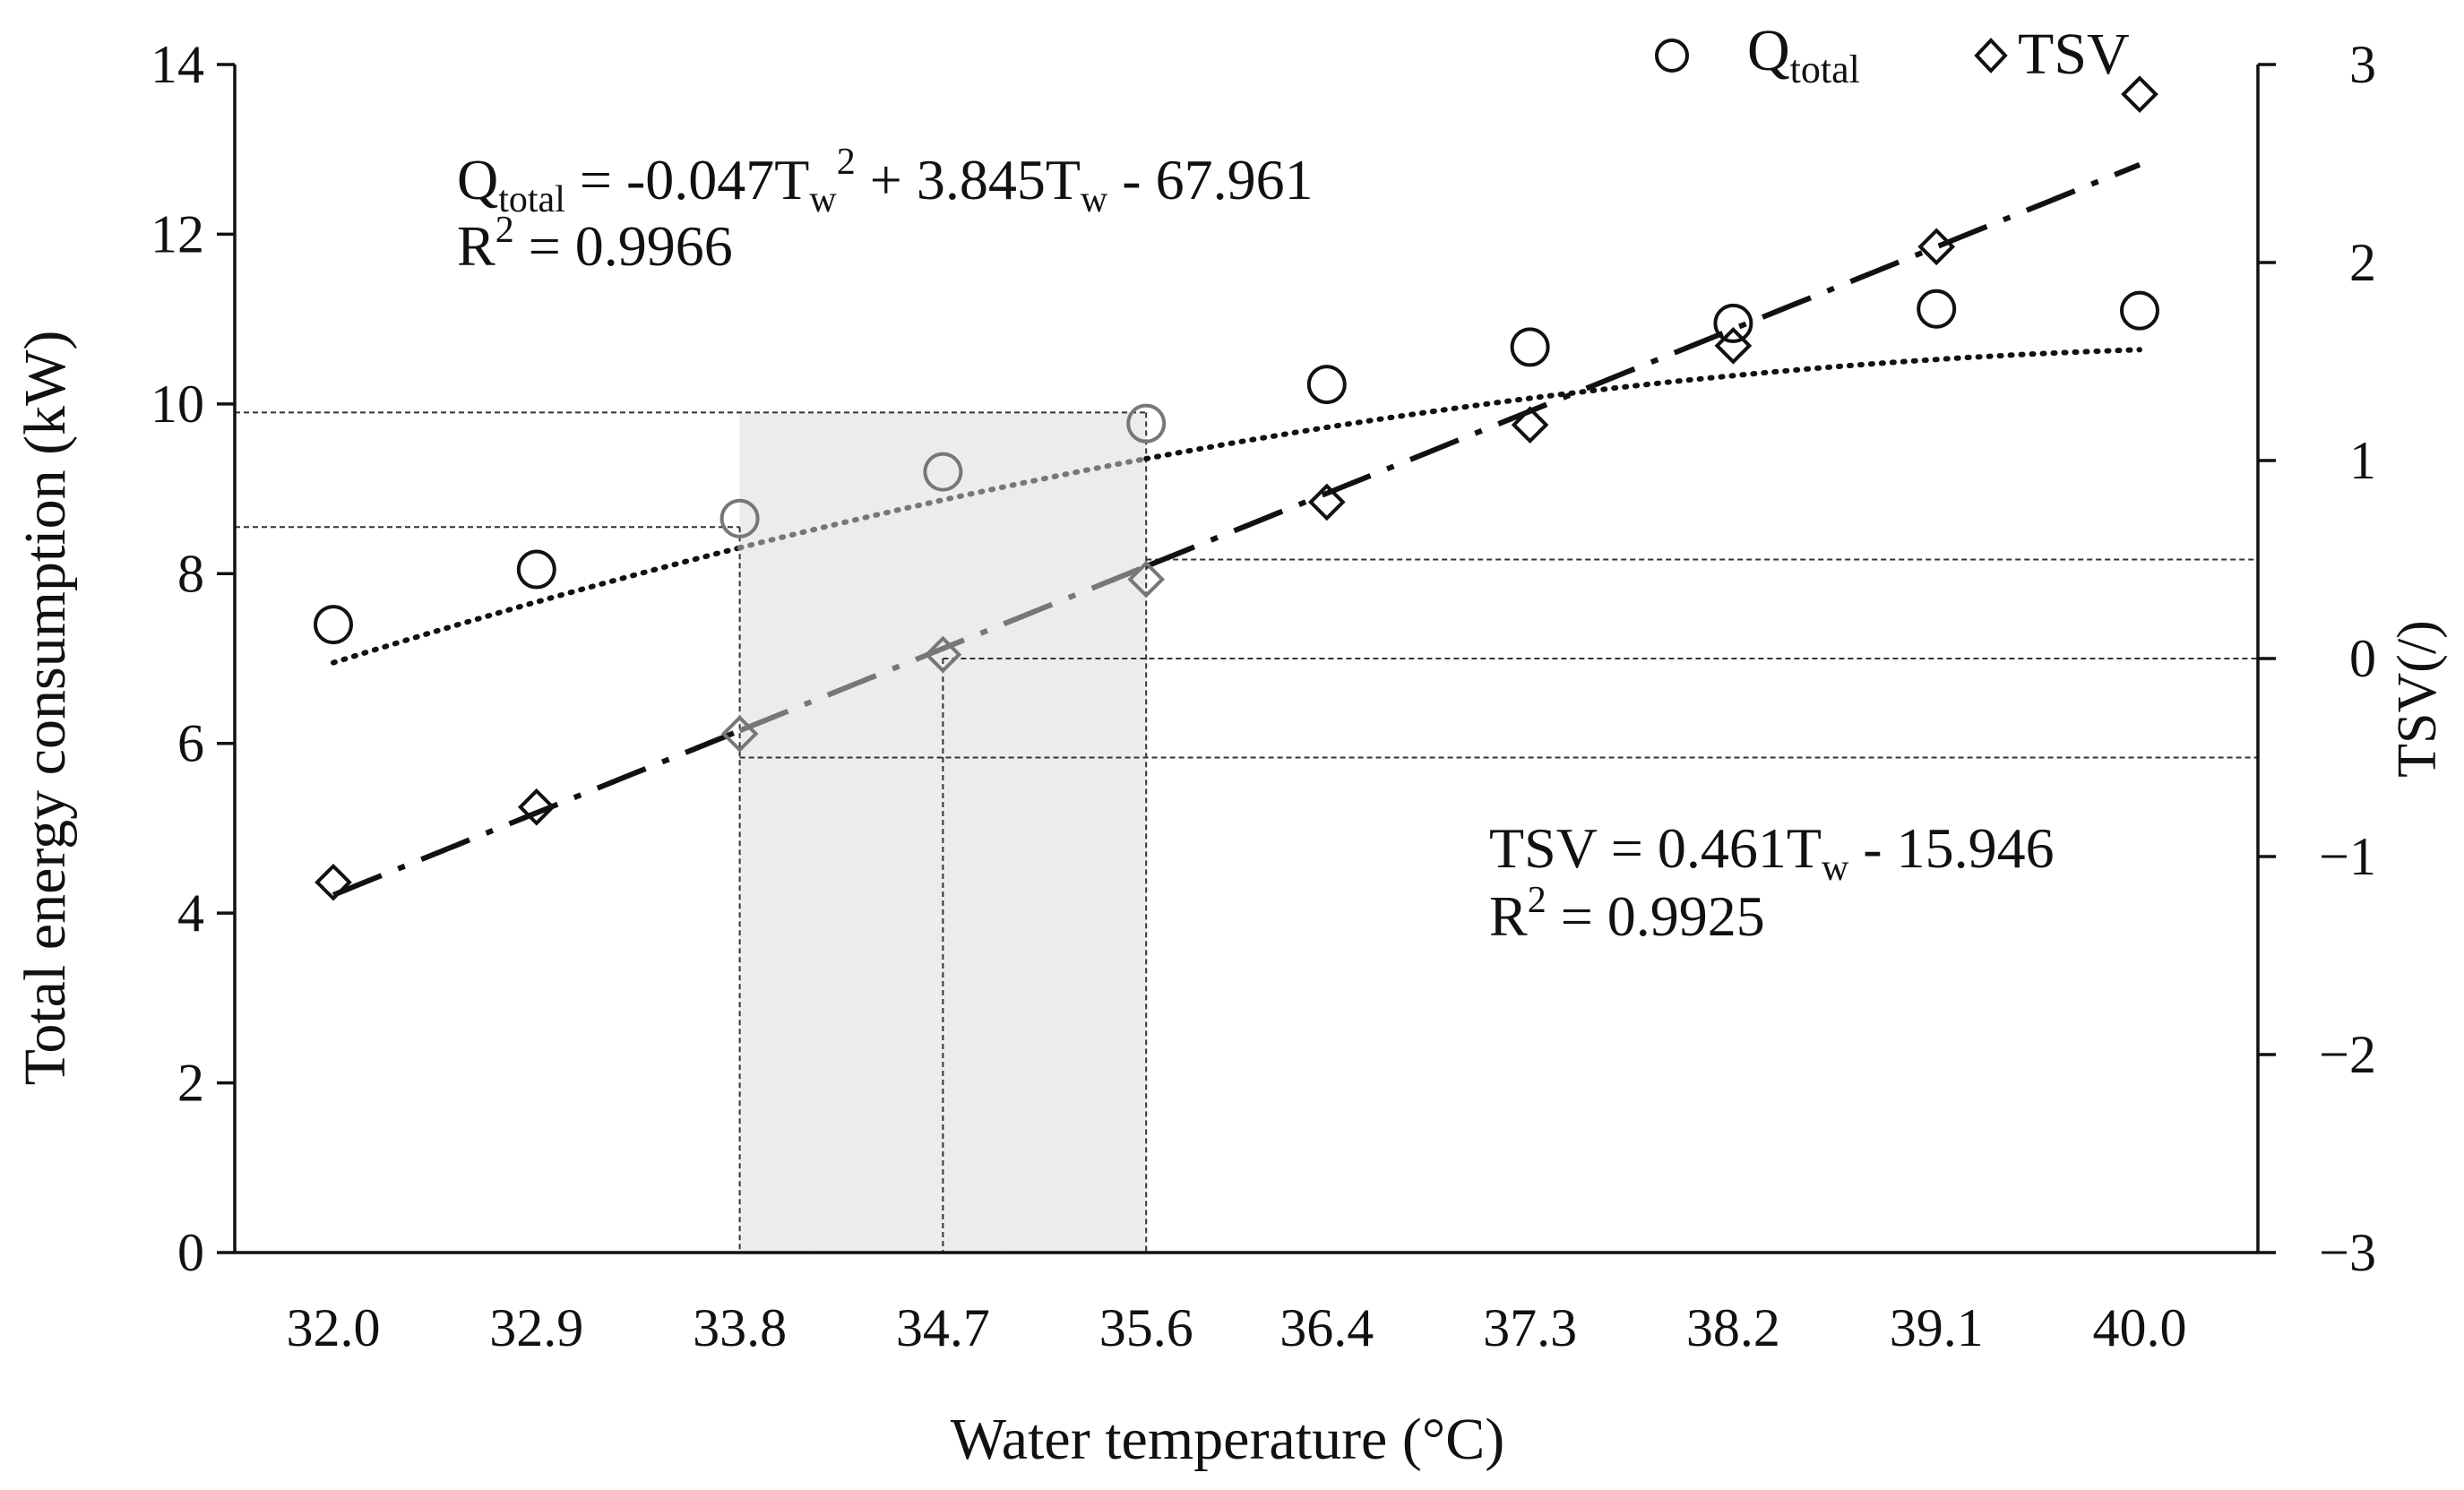  I want to click on y-tick-label: 0, so click(190, 1252).